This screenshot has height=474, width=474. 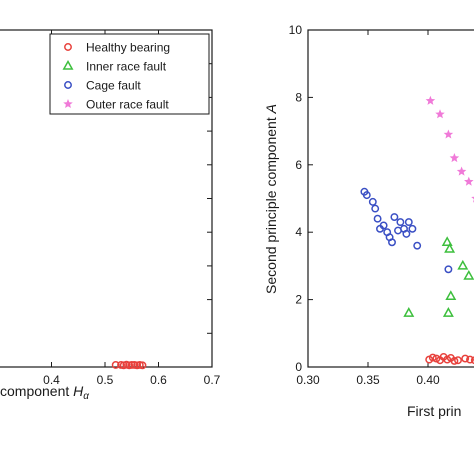 I want to click on legend-entry-label: Healthy bearing, so click(x=128, y=48).